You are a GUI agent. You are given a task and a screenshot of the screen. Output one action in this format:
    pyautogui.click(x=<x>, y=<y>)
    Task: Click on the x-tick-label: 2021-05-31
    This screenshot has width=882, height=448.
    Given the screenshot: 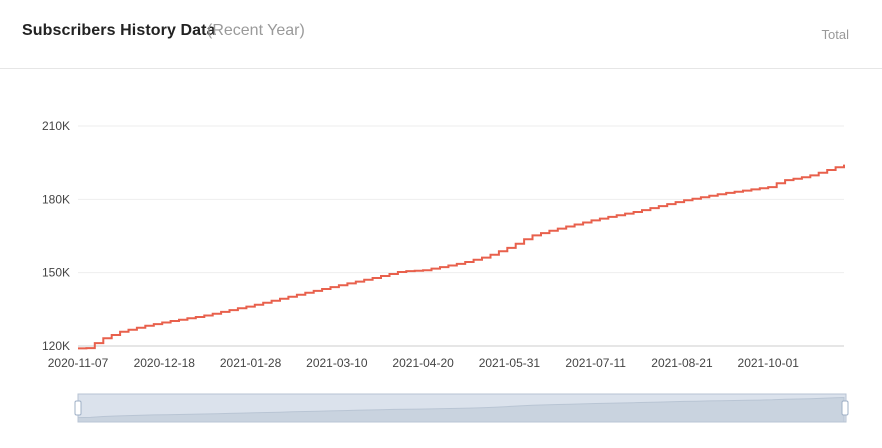 What is the action you would take?
    pyautogui.click(x=510, y=363)
    